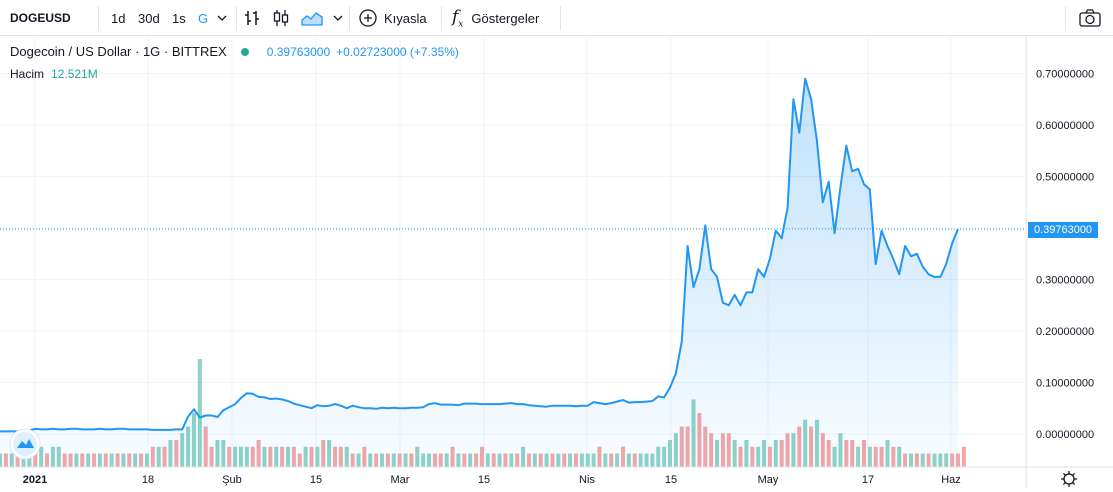  What do you see at coordinates (1065, 384) in the screenshot?
I see `price-axis-label: 0.10000000` at bounding box center [1065, 384].